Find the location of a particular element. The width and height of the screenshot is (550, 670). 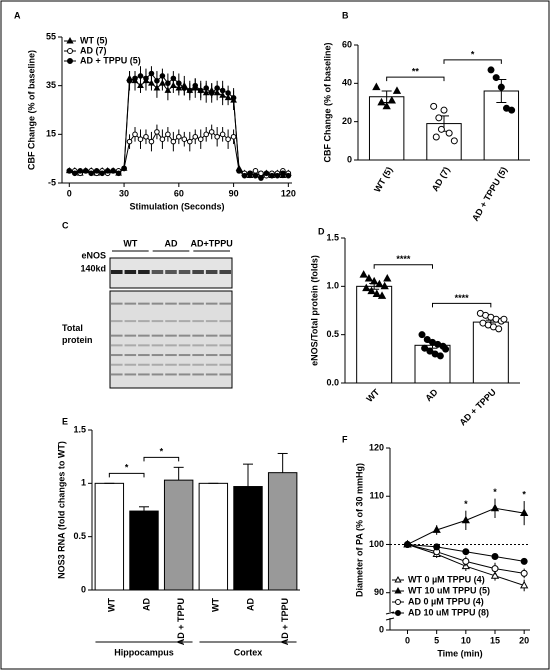

y-axis-label: eNOS/Total protein (folds) is located at coordinates (314, 310).